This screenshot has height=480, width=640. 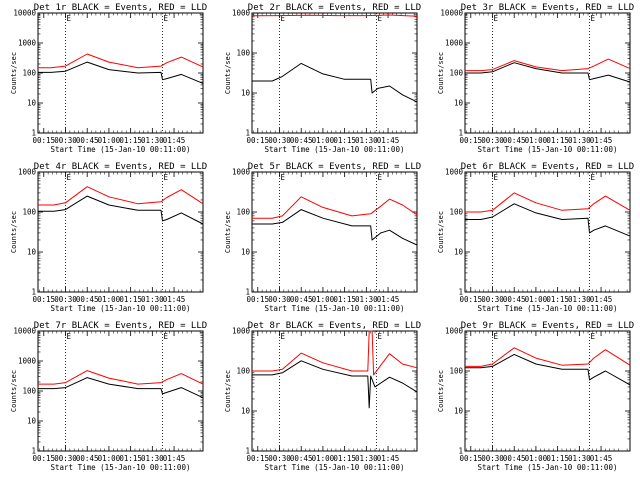 What do you see at coordinates (334, 326) in the screenshot?
I see `panel-title: Det 8r BLACK = Events, RED = LLD` at bounding box center [334, 326].